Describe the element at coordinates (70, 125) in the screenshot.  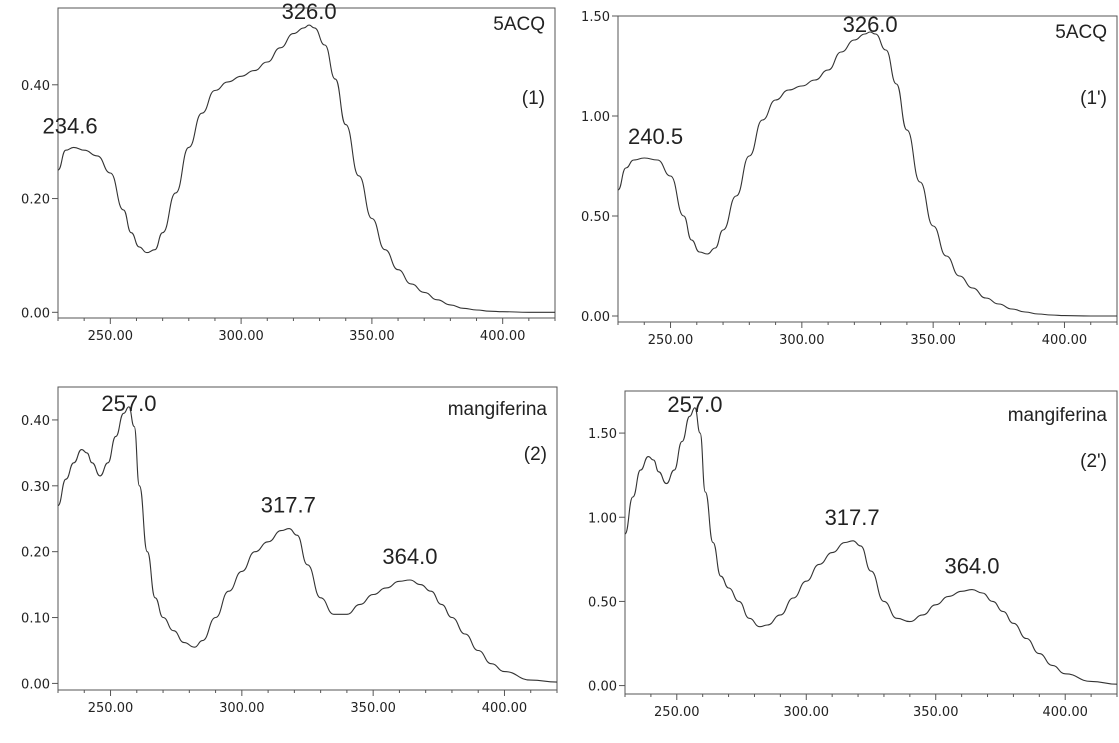
I see `peak-label: 234.6` at that location.